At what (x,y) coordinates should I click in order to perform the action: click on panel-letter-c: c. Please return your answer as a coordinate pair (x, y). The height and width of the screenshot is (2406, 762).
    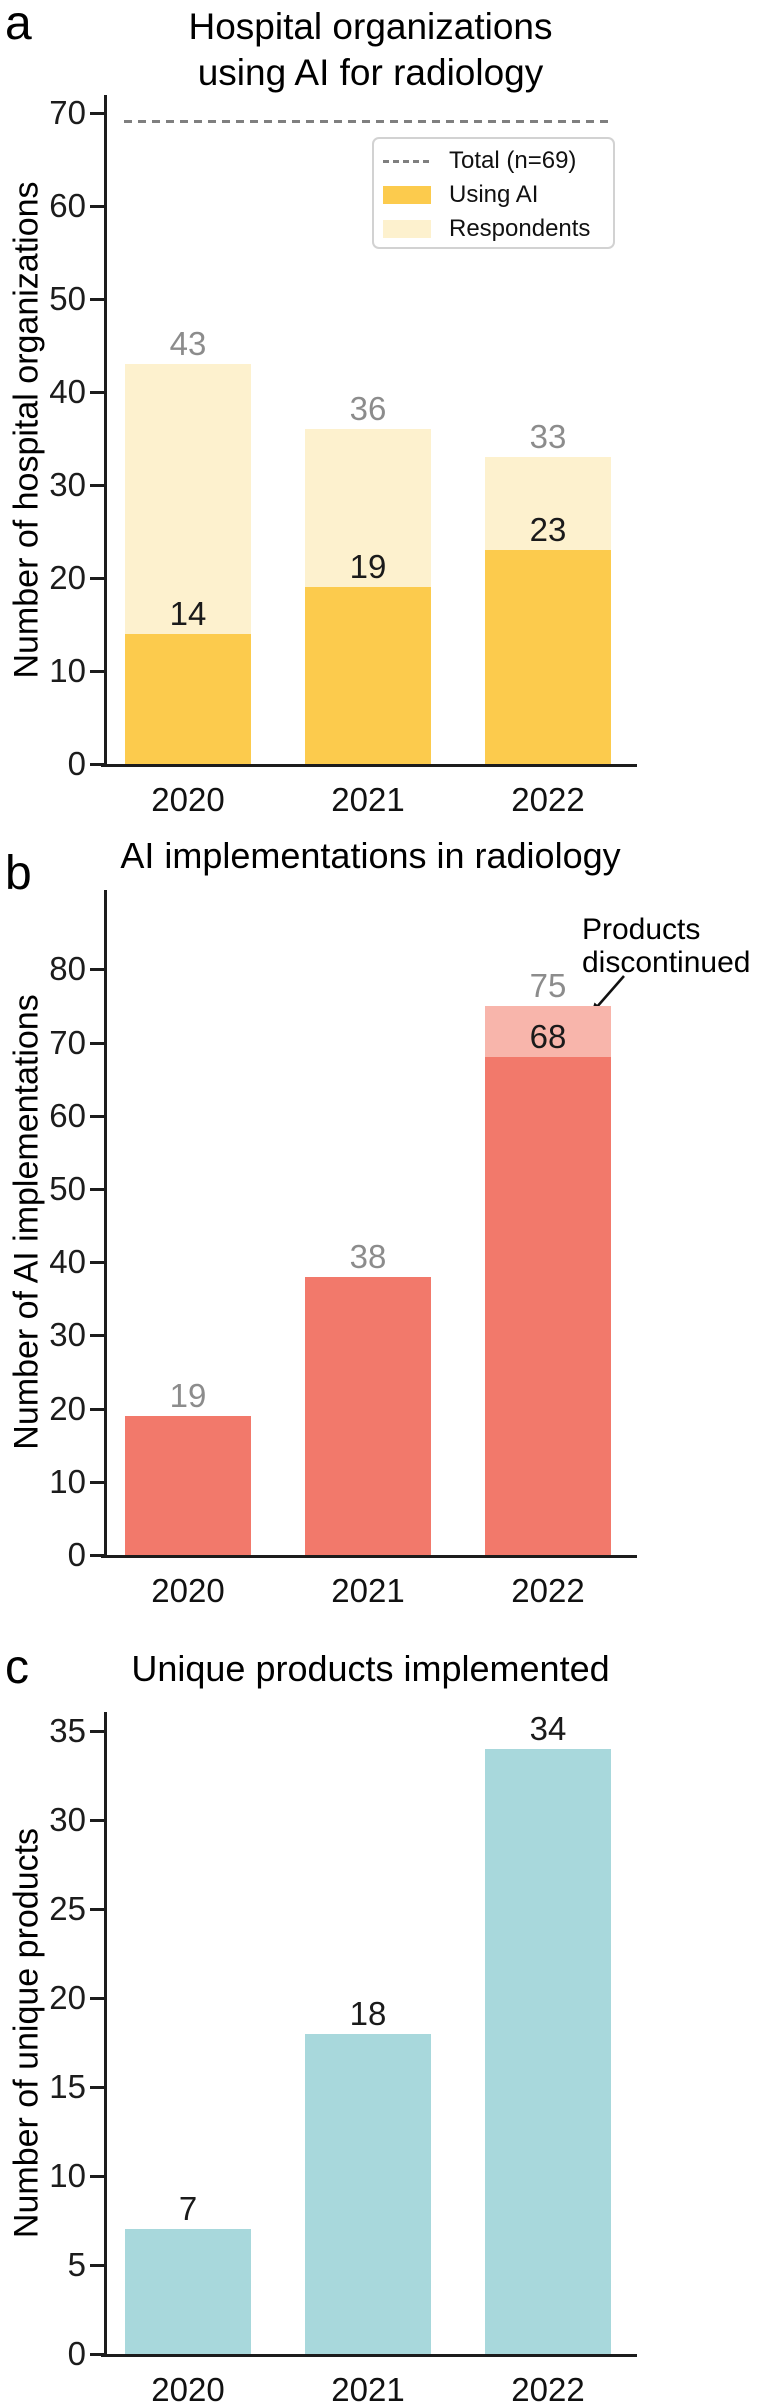
    Looking at the image, I should click on (17, 1667).